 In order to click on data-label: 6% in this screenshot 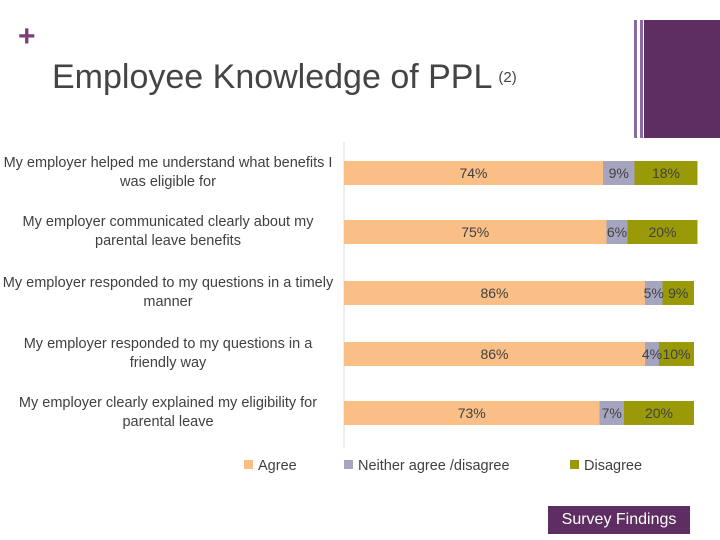, I will do `click(617, 232)`.